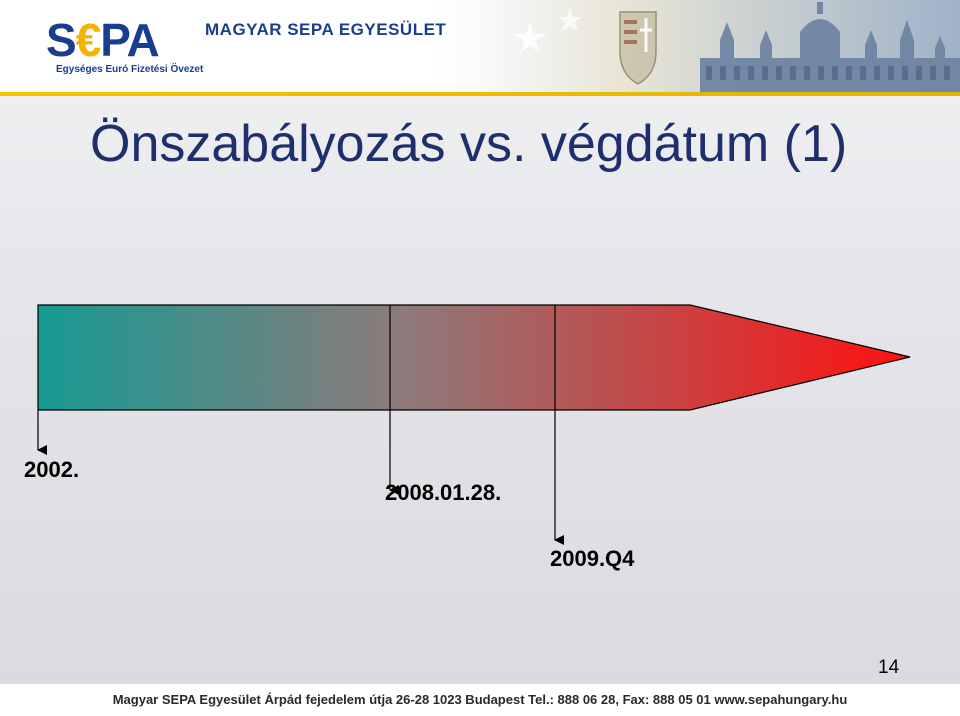 The width and height of the screenshot is (960, 716). I want to click on parliament-banner-art, so click(715, 46).